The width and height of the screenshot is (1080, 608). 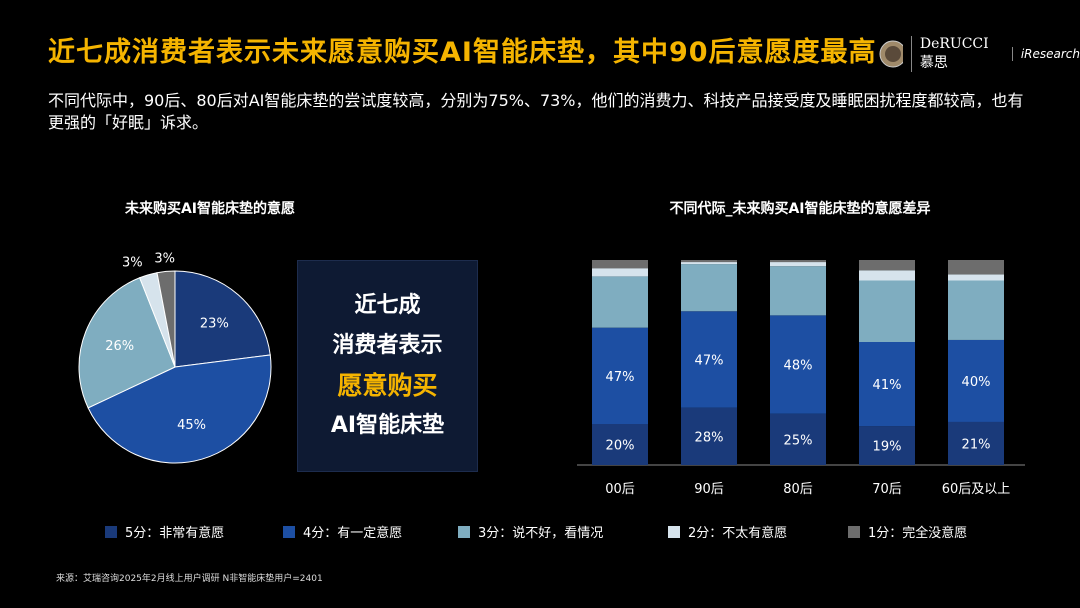 What do you see at coordinates (918, 533) in the screenshot?
I see `legend-label: 1分：完全没意愿` at bounding box center [918, 533].